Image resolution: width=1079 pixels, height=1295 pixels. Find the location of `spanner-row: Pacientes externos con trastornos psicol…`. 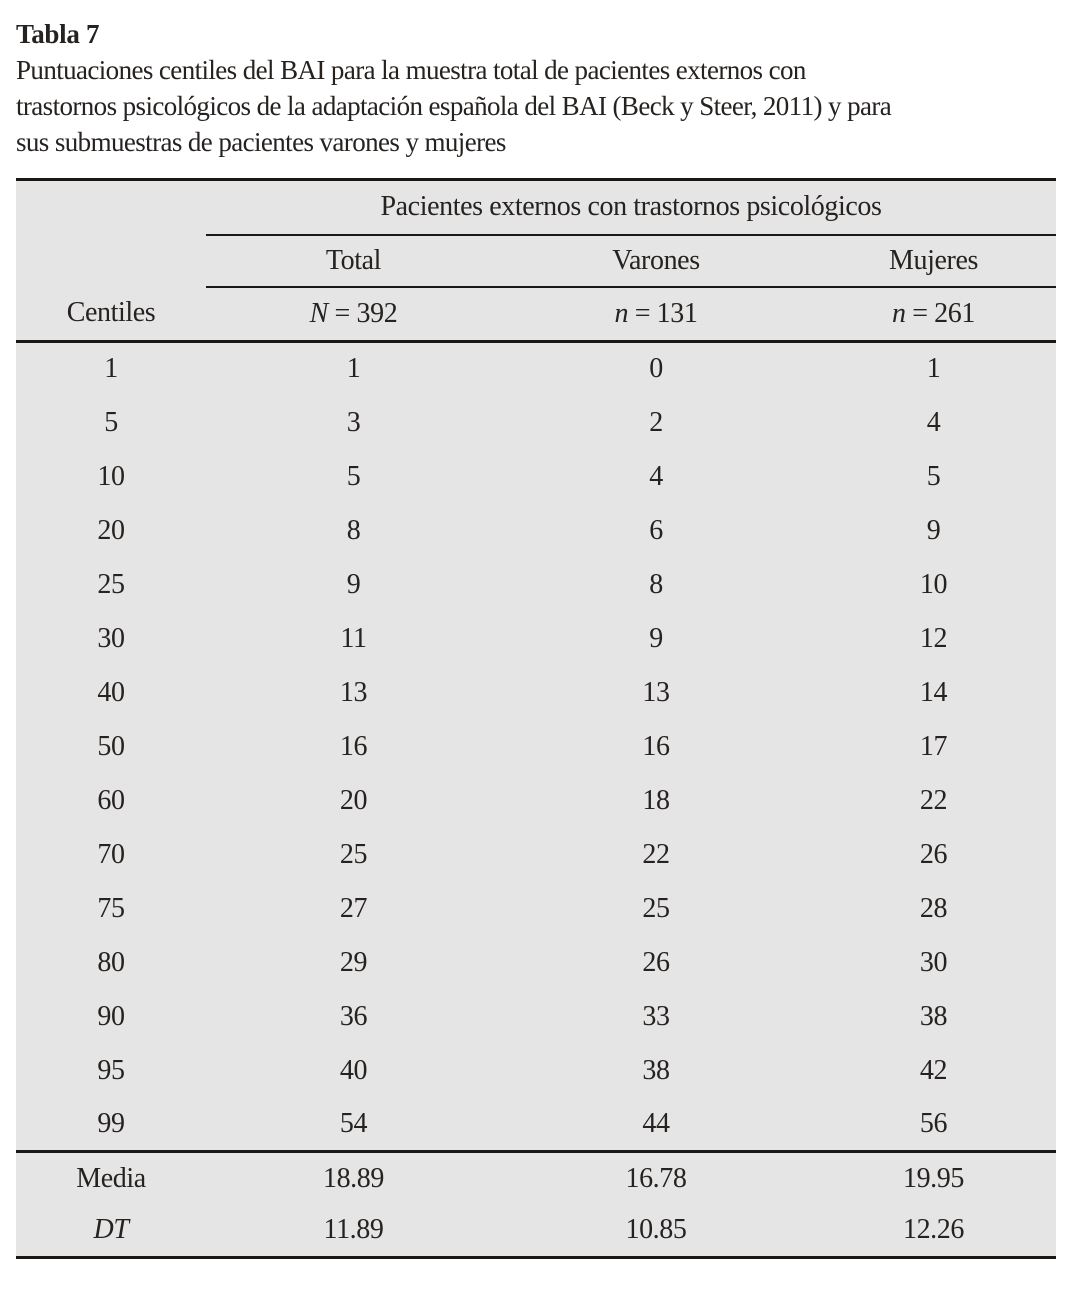

spanner-row: Pacientes externos con trastornos psicol… is located at coordinates (536, 207).